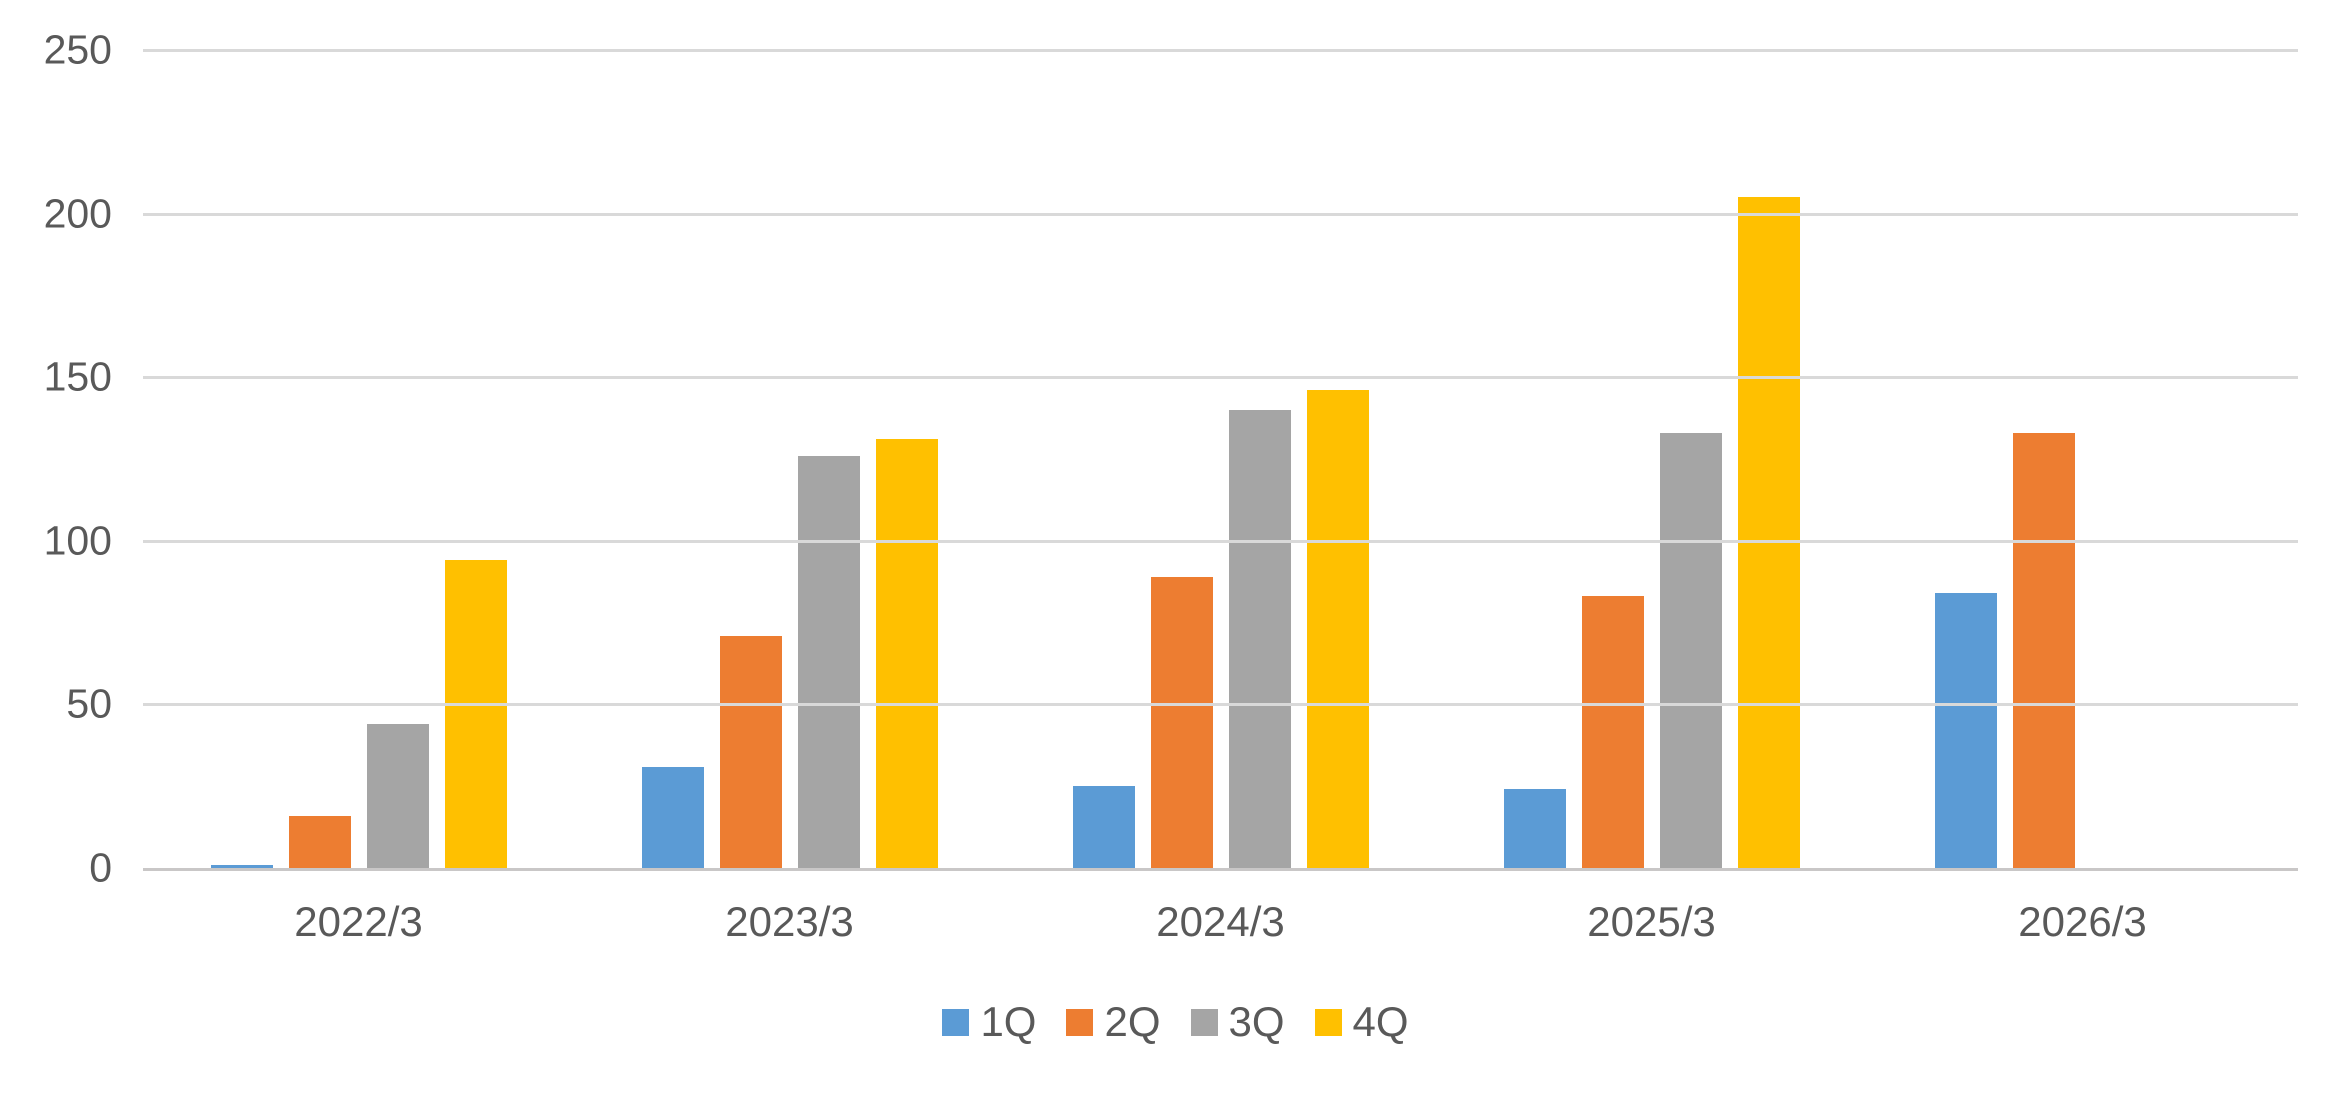  What do you see at coordinates (1132, 1021) in the screenshot?
I see `legend-label-2q: 2Q` at bounding box center [1132, 1021].